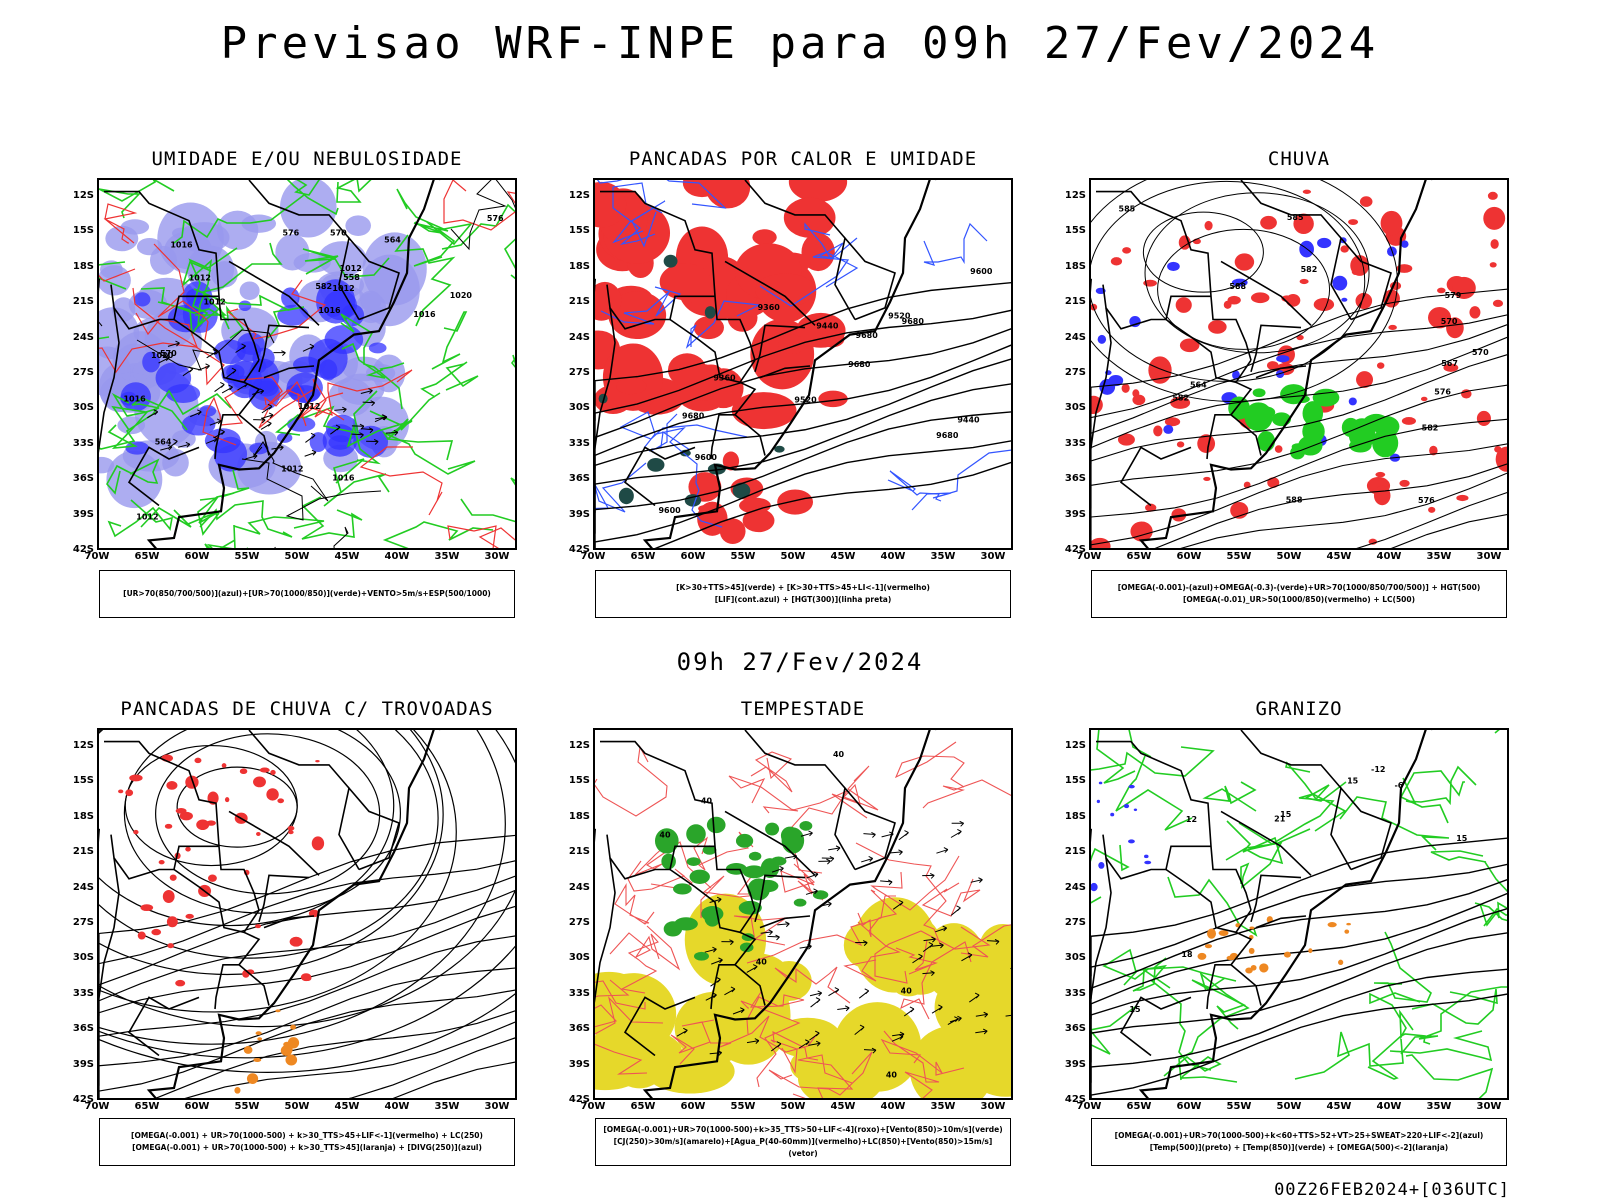  Describe the element at coordinates (1075, 1064) in the screenshot. I see `panel-6-lat-tick: 39S` at that location.